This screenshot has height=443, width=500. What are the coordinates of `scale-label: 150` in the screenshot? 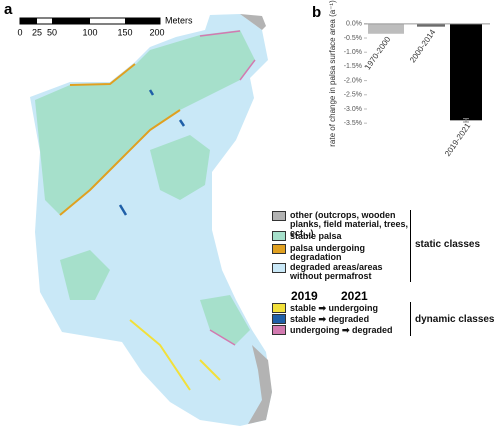 It's located at (124, 32).